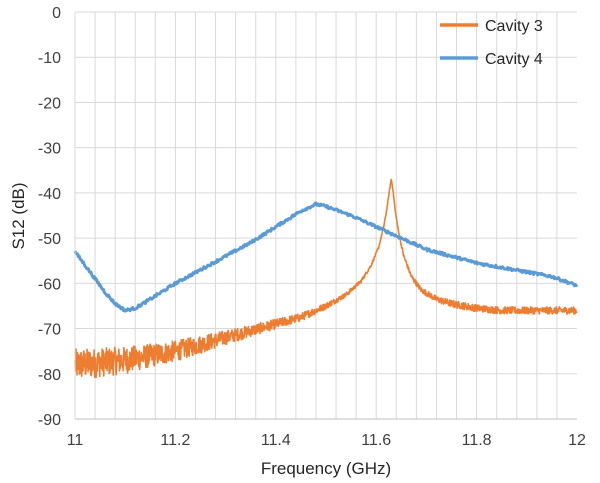 The image size is (600, 483). Describe the element at coordinates (49, 375) in the screenshot. I see `y-tick-label: -80` at that location.